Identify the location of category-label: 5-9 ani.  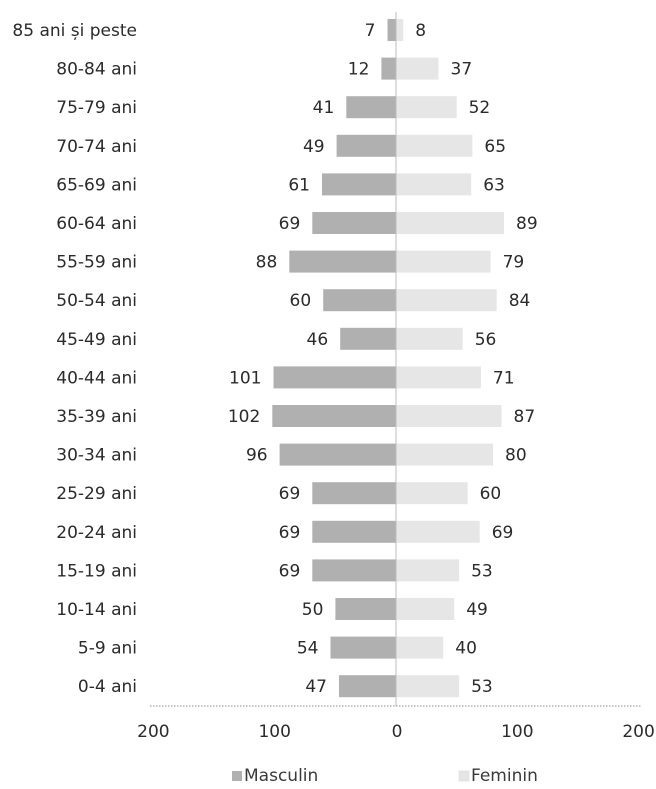
(107, 649).